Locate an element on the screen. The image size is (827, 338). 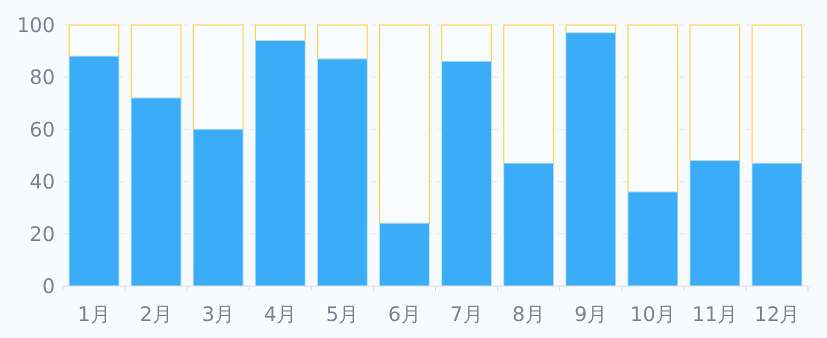
y-tick-label: 60 is located at coordinates (42, 129).